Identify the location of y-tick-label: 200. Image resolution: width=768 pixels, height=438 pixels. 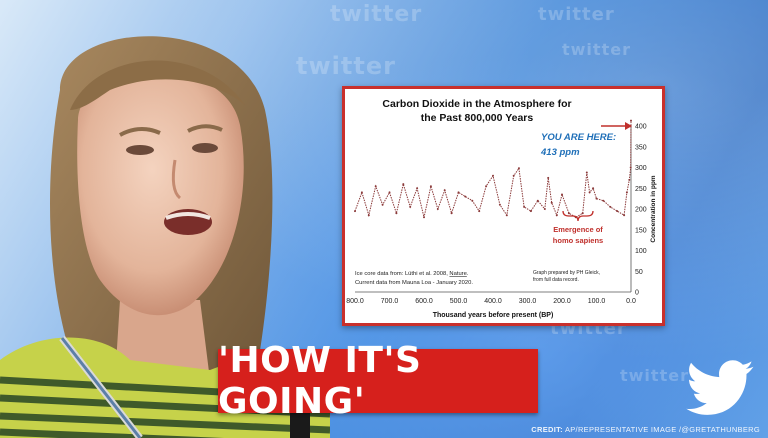
(641, 210).